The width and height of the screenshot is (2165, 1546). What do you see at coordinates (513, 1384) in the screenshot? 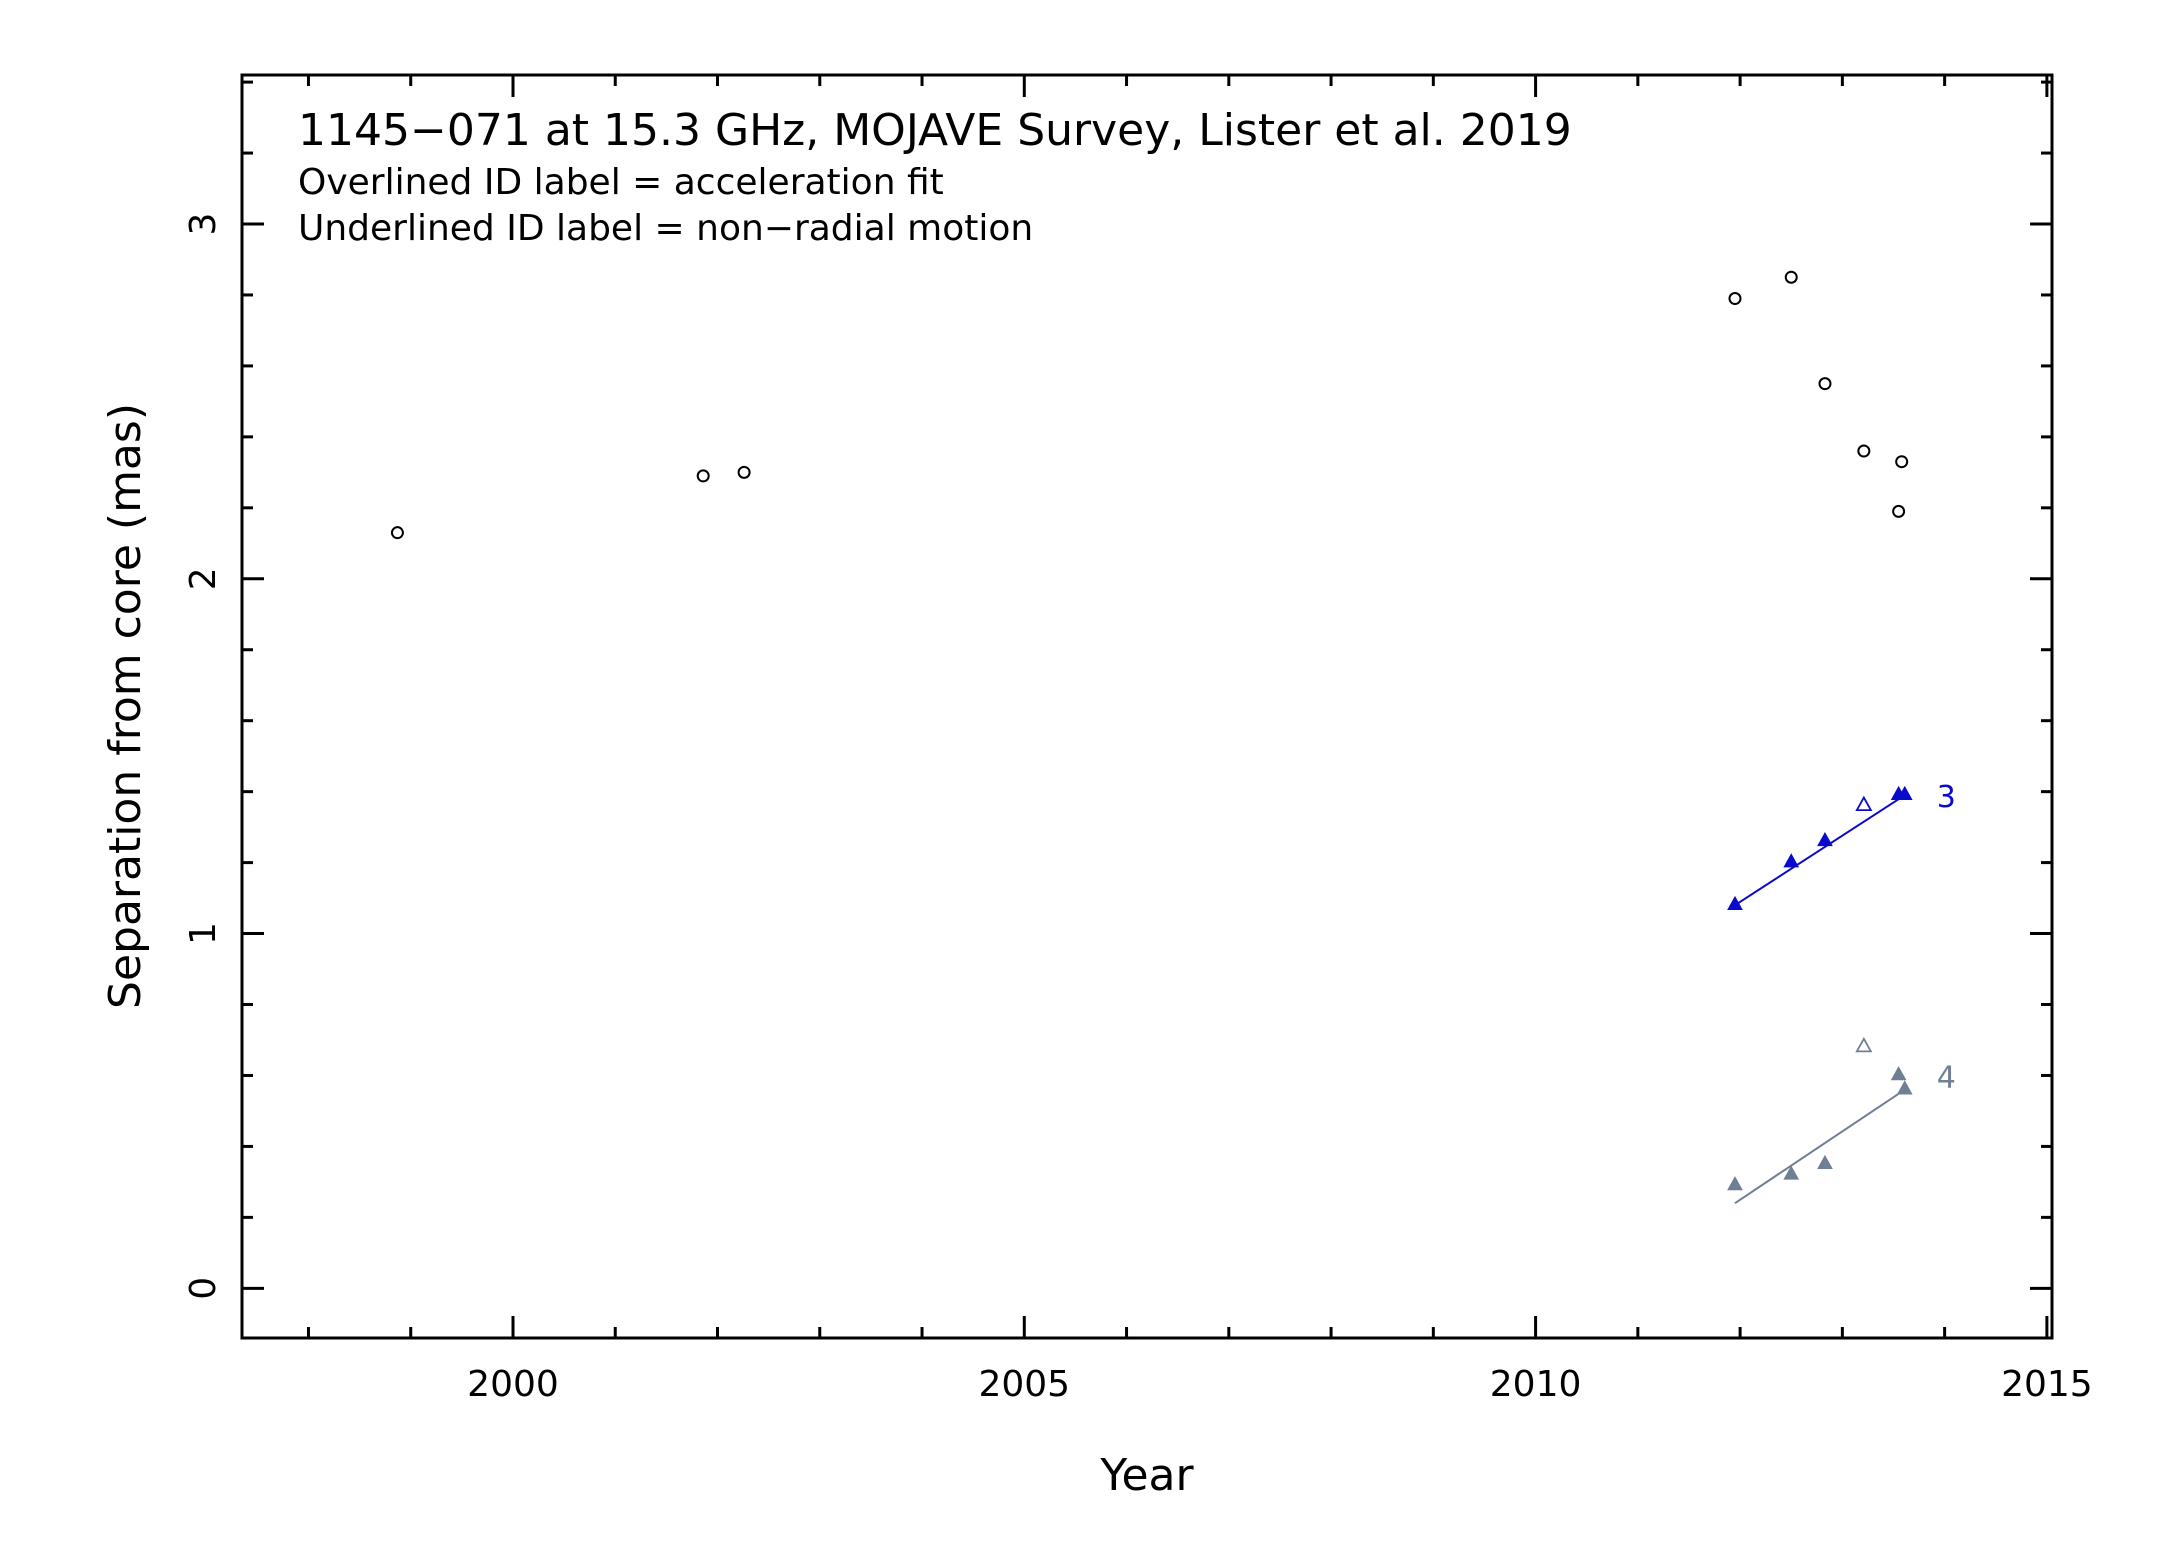
I see `x-tick-label: 2000` at bounding box center [513, 1384].